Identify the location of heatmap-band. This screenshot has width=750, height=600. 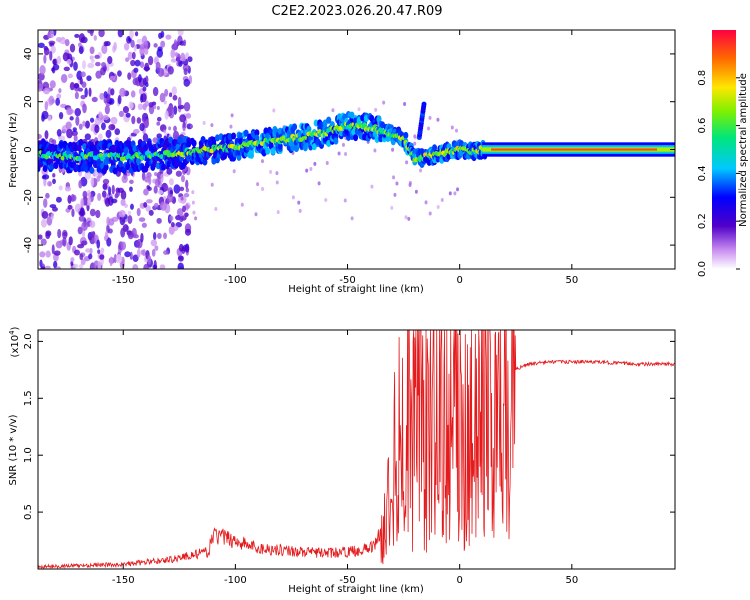
(574, 149).